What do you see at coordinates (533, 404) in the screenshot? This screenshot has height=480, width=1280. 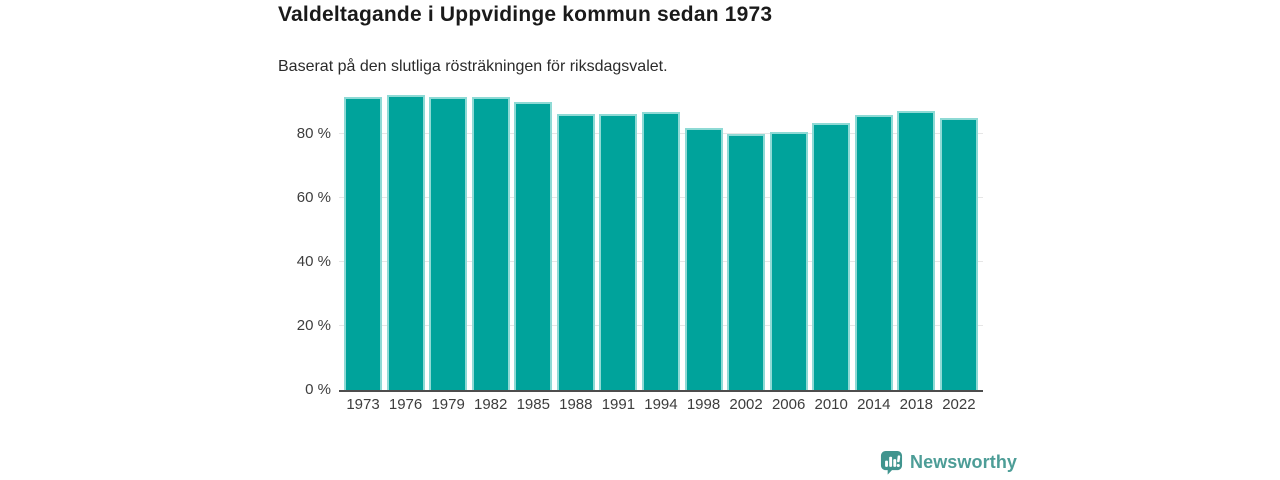 I see `x-tick-label-1985: 1985` at bounding box center [533, 404].